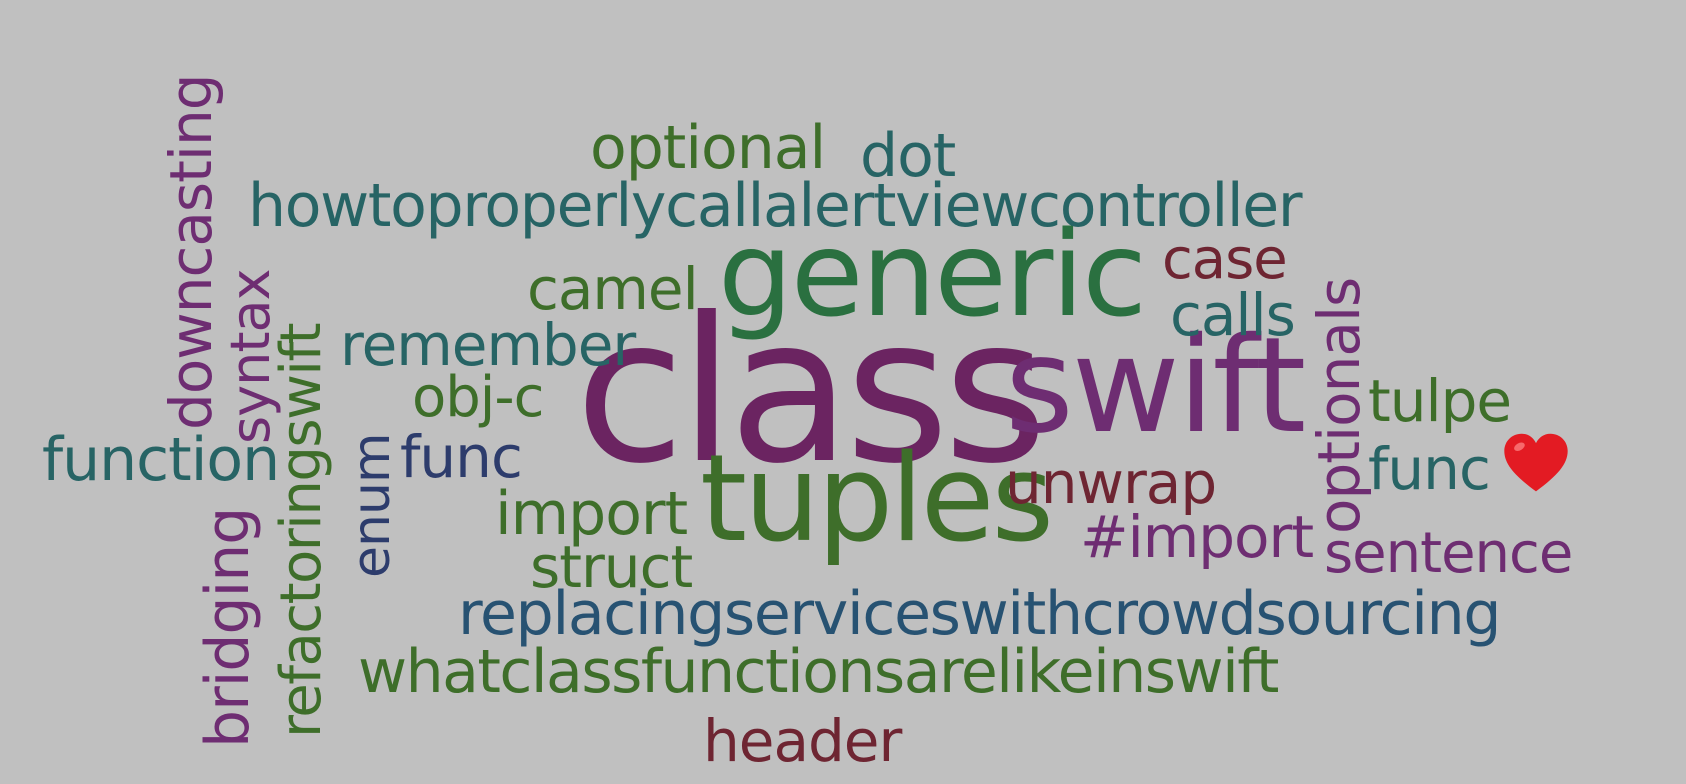  What do you see at coordinates (1111, 483) in the screenshot?
I see `word-unwrap: unwrap` at bounding box center [1111, 483].